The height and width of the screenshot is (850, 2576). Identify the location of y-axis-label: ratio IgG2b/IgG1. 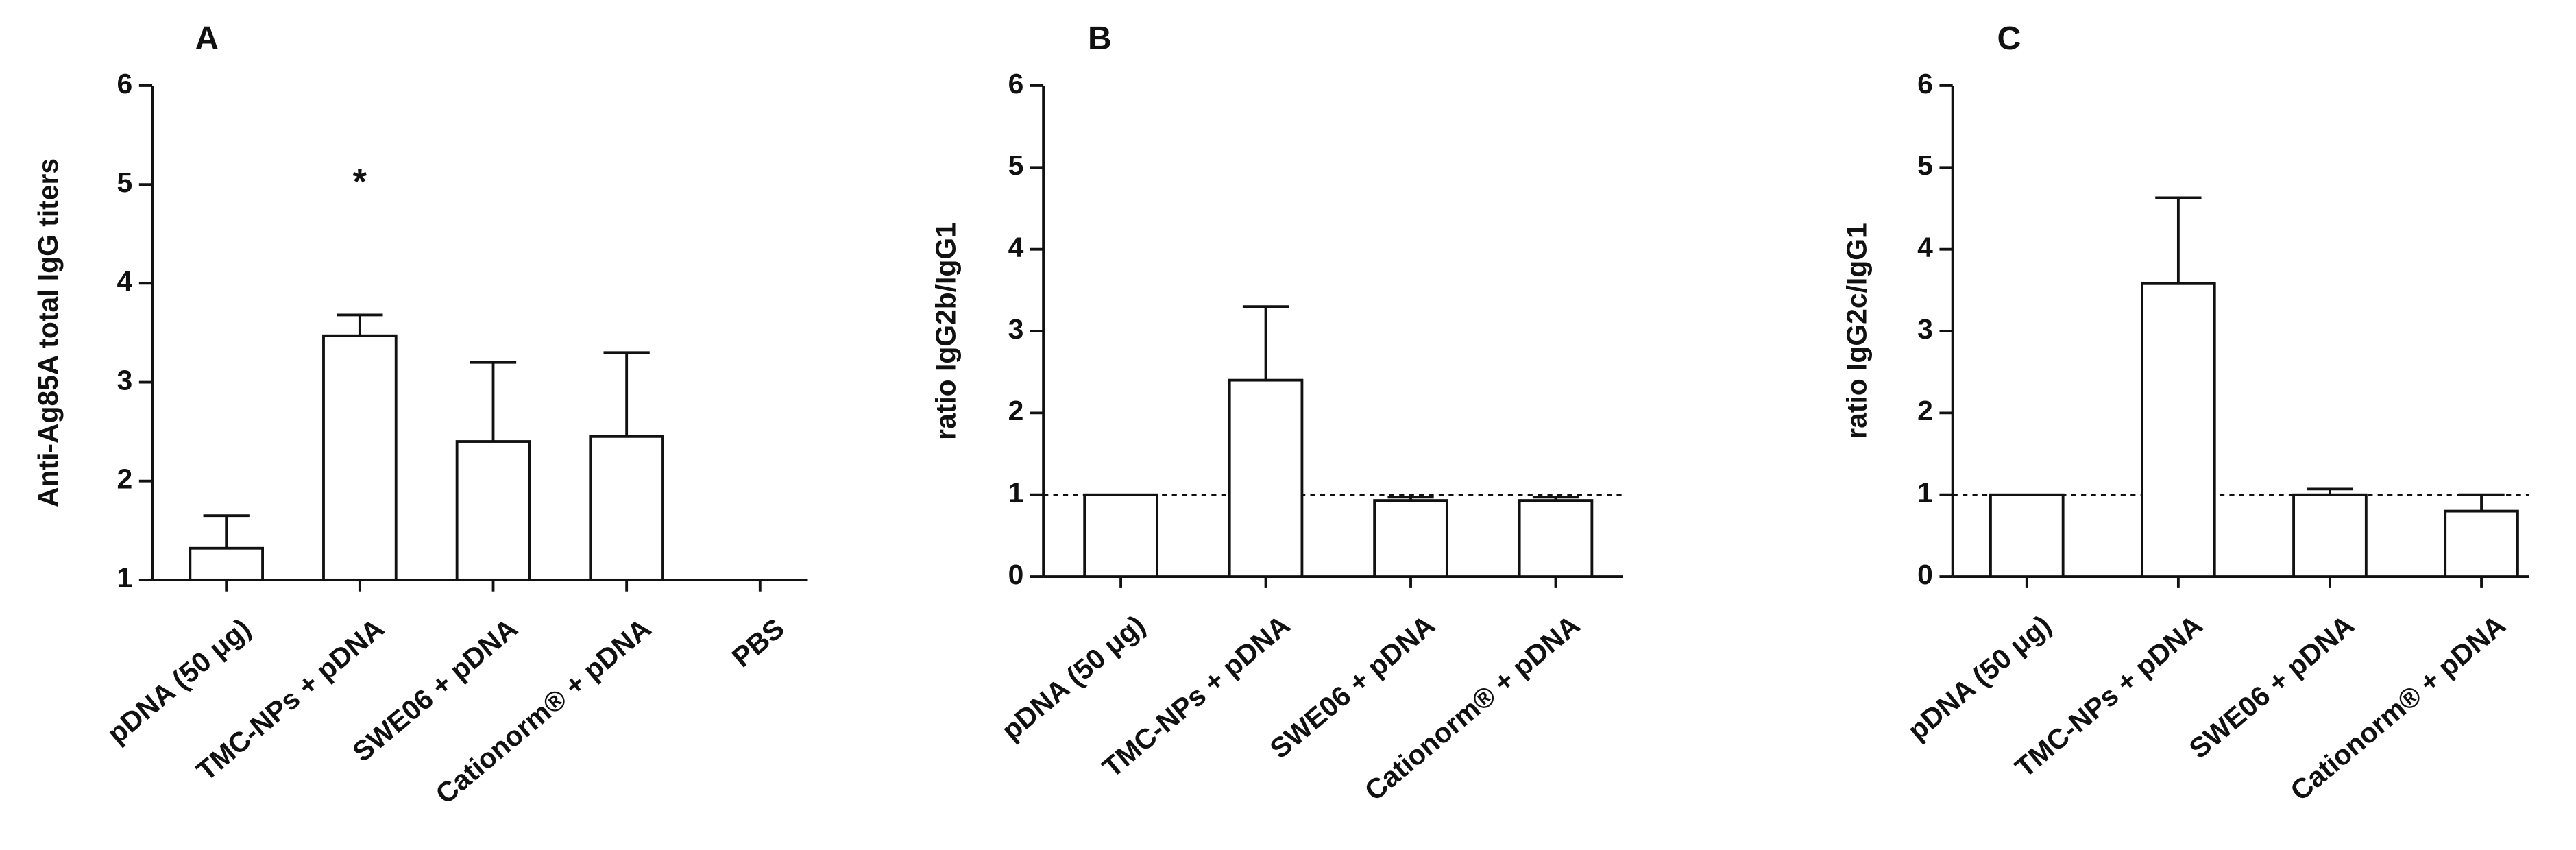
(946, 331).